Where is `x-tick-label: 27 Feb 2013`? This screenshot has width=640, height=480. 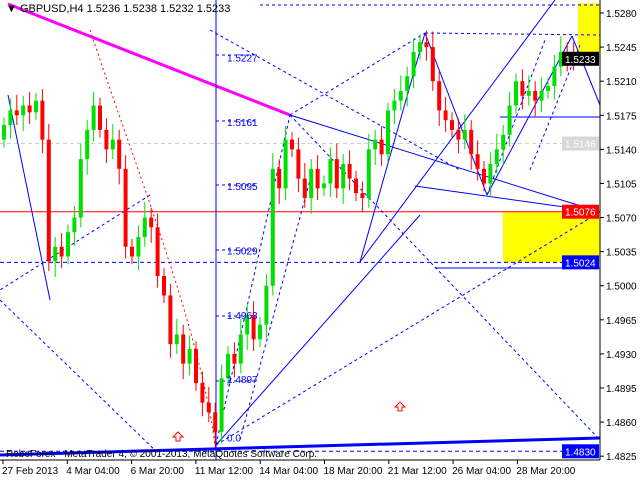 x-tick-label: 27 Feb 2013 is located at coordinates (30, 471).